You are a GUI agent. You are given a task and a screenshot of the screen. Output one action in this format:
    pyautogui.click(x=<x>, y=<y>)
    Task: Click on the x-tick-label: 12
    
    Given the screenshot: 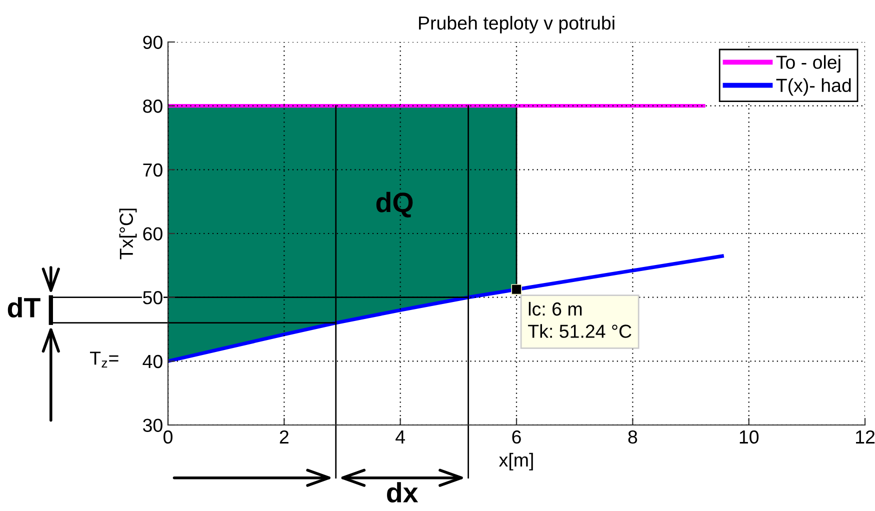 What is the action you would take?
    pyautogui.click(x=865, y=437)
    